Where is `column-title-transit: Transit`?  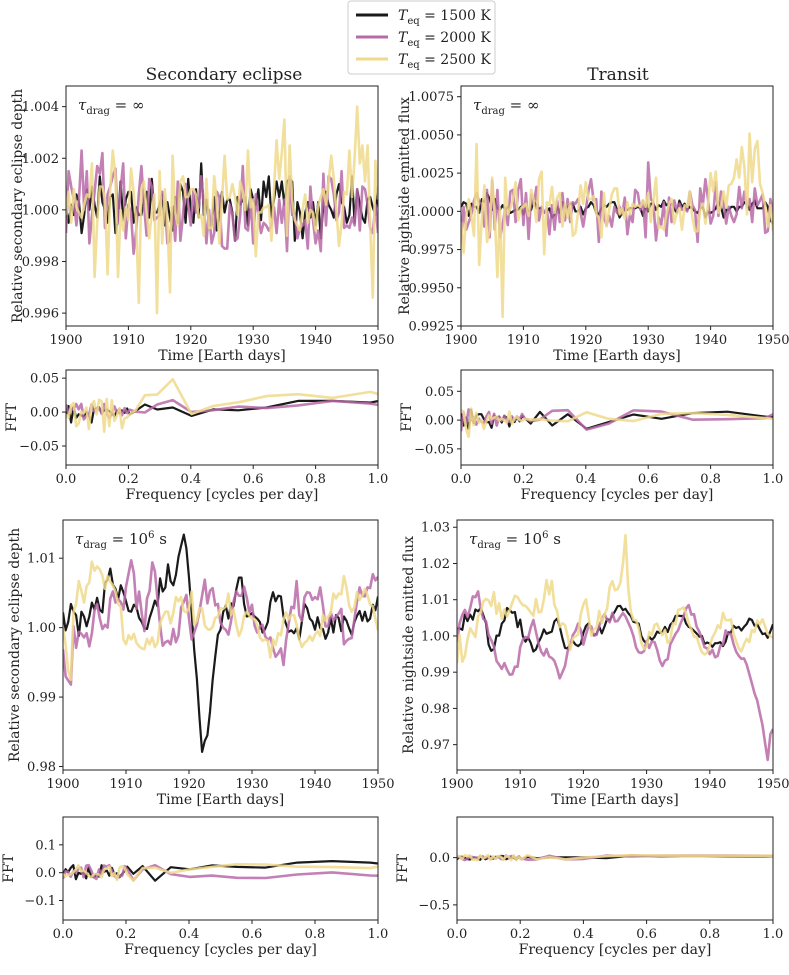
column-title-transit: Transit is located at coordinates (618, 75).